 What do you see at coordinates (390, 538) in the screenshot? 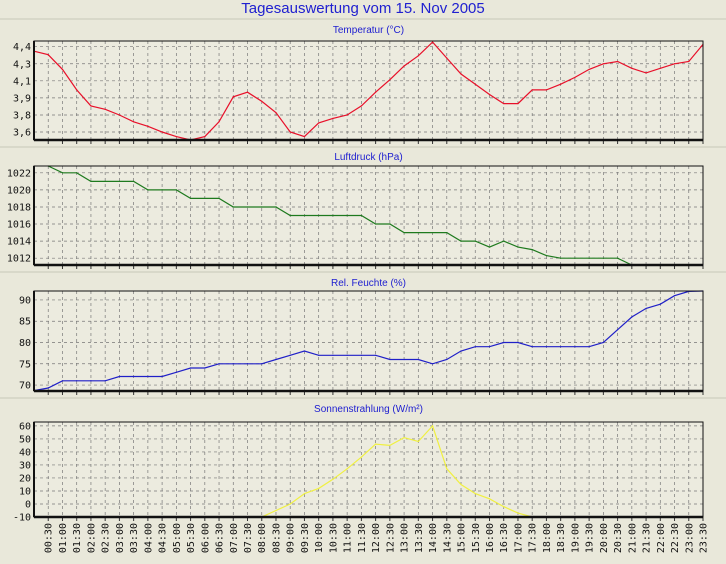
I see `x-tick-label: 12:30` at bounding box center [390, 538].